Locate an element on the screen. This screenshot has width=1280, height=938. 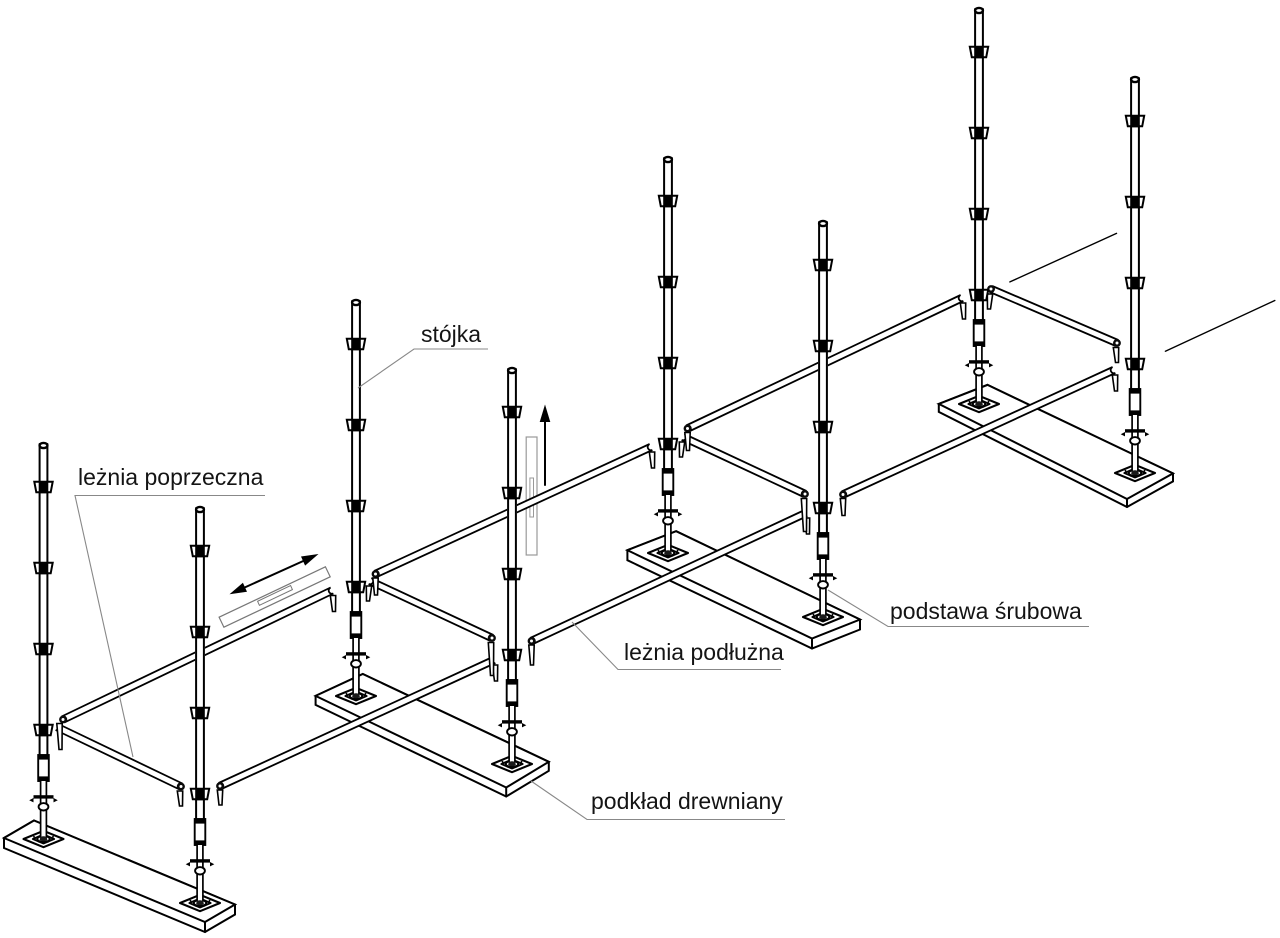
svg-text: leżnia poprzeczna is located at coordinates (171, 477).